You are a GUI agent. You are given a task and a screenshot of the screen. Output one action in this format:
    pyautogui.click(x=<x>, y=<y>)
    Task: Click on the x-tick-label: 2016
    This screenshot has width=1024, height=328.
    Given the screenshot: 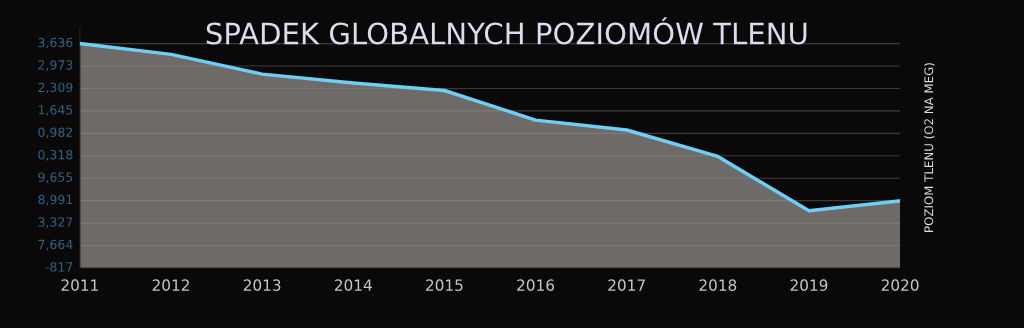 What is the action you would take?
    pyautogui.click(x=536, y=285)
    